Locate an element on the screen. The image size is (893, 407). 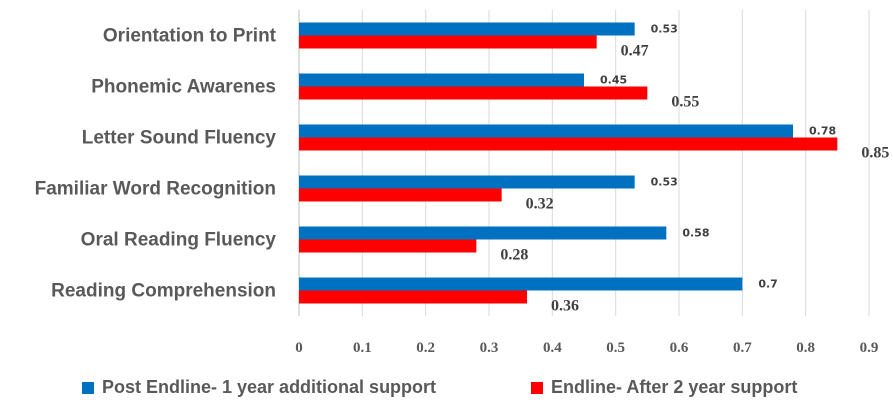
bar-endline-letter-sound-fluency is located at coordinates (568, 144).